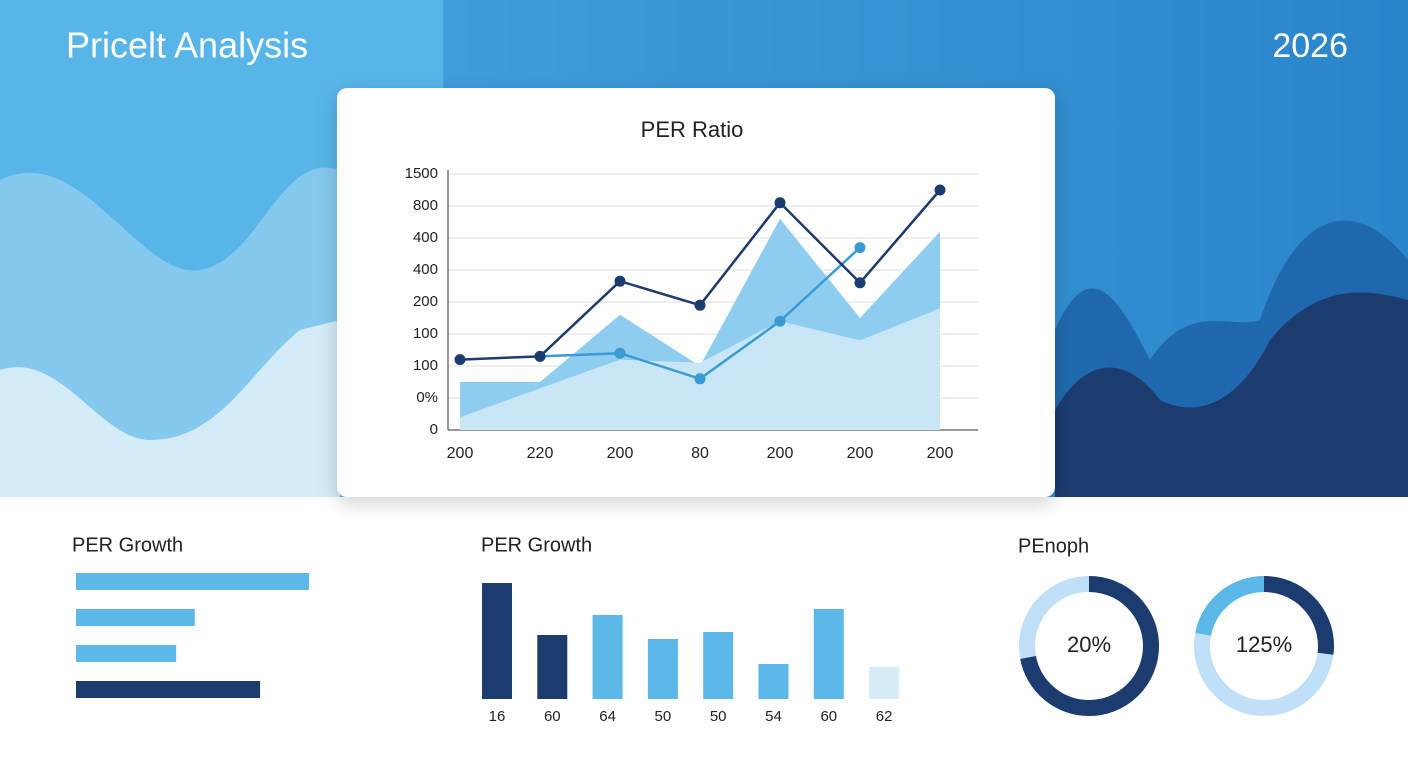 This screenshot has width=1408, height=773. Describe the element at coordinates (607, 716) in the screenshot. I see `x-tick-label: 64` at that location.